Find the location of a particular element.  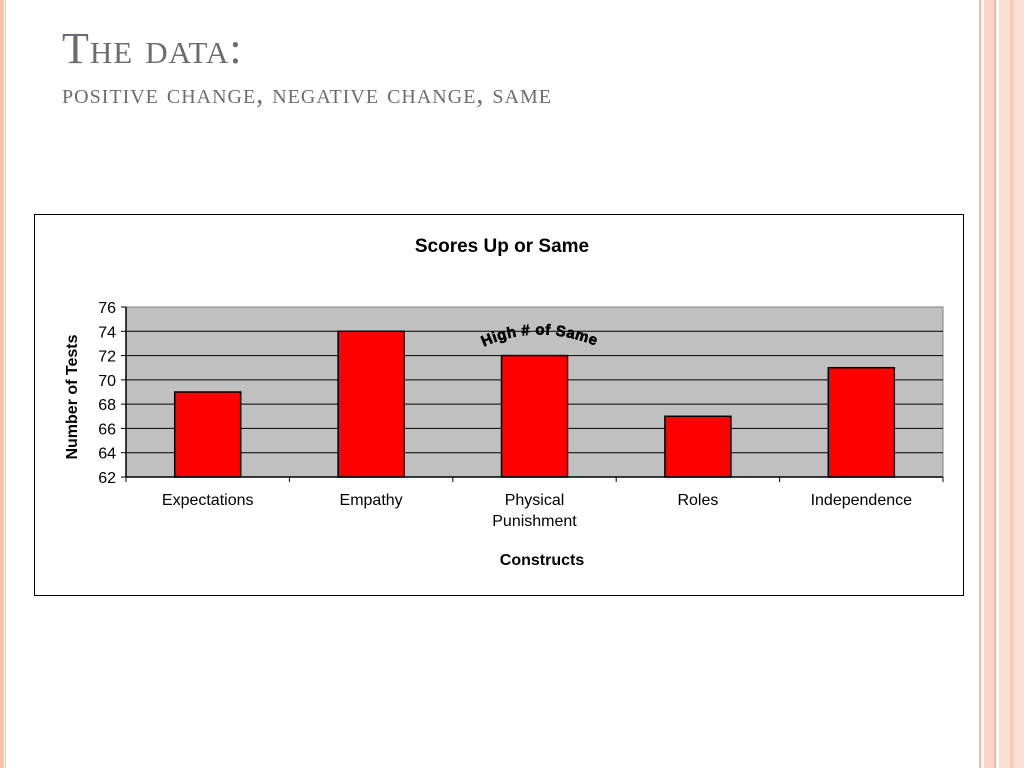

x-axis-label: Constructs is located at coordinates (542, 560).